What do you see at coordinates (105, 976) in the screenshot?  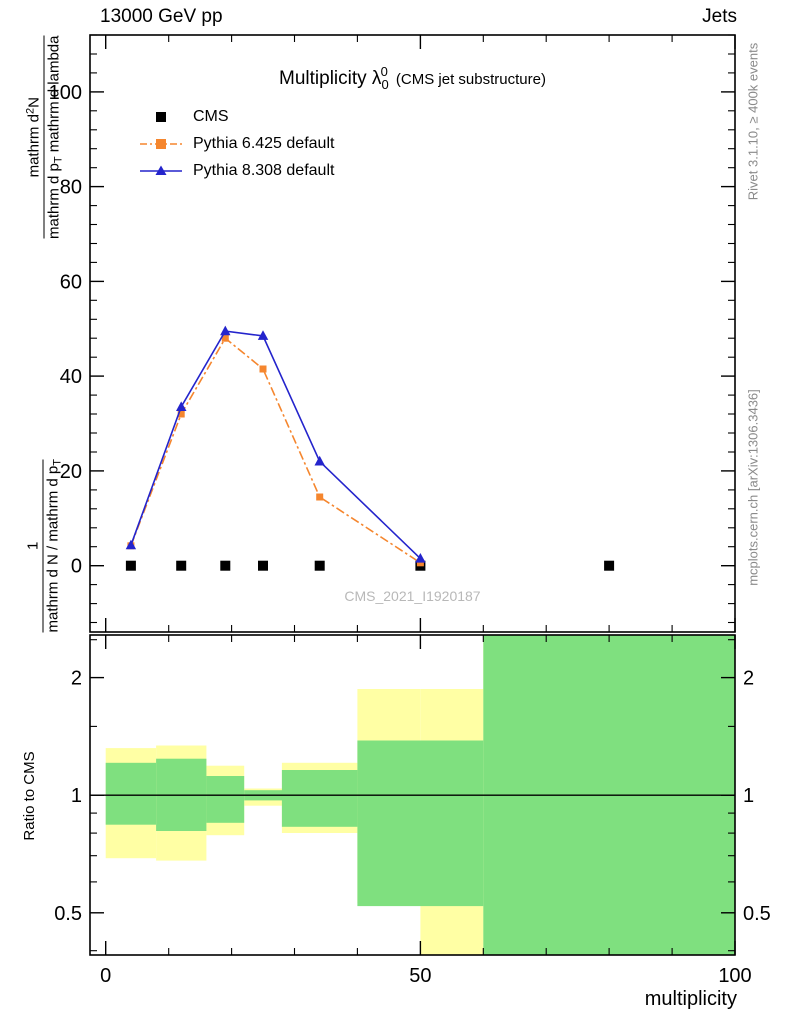 I see `x-tick-label: 0` at bounding box center [105, 976].